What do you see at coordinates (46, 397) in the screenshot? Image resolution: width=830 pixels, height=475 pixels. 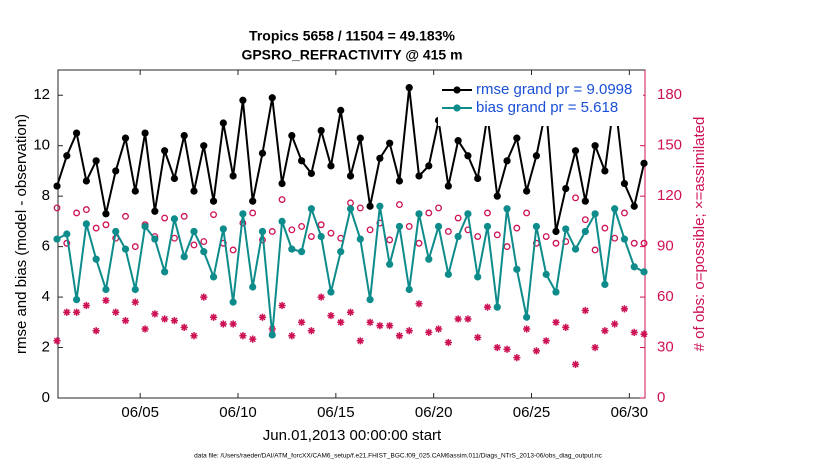 I see `y-tick-label: 0` at bounding box center [46, 397].